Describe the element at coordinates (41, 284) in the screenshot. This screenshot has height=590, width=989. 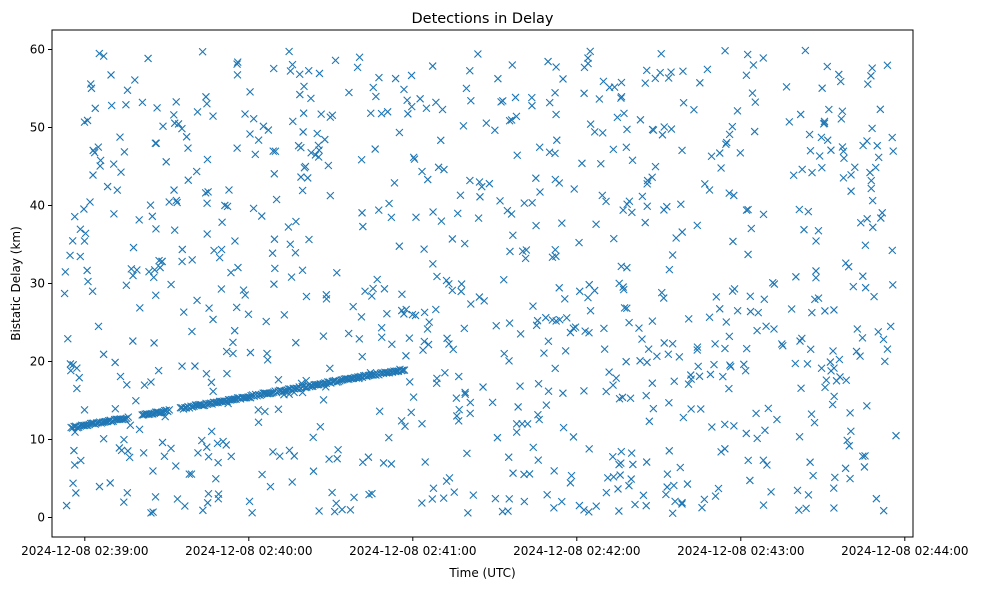
I see `y-axis: 0 10 20 30 40 50 60` at that location.